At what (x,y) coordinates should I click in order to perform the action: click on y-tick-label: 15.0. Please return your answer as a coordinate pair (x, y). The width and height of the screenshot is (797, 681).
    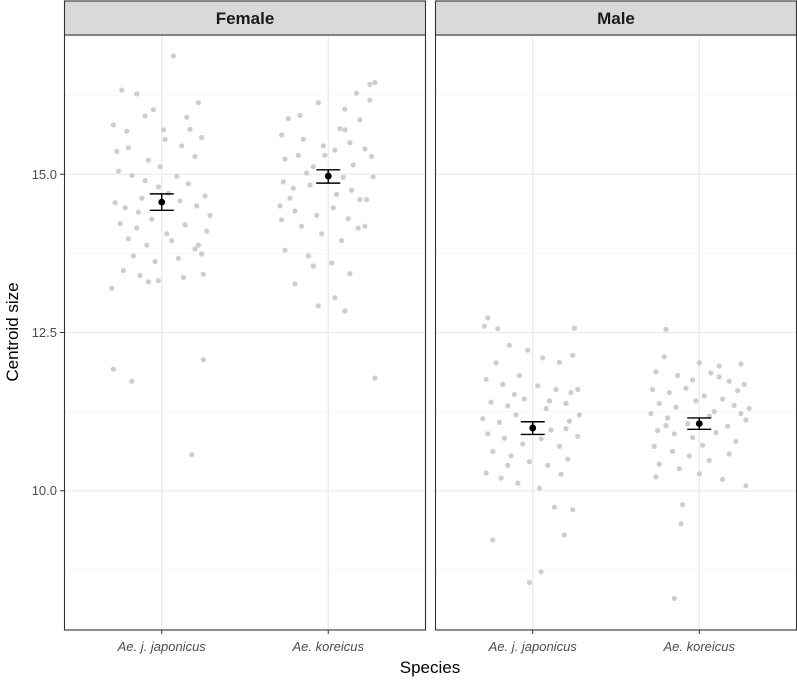
    Looking at the image, I should click on (44, 174).